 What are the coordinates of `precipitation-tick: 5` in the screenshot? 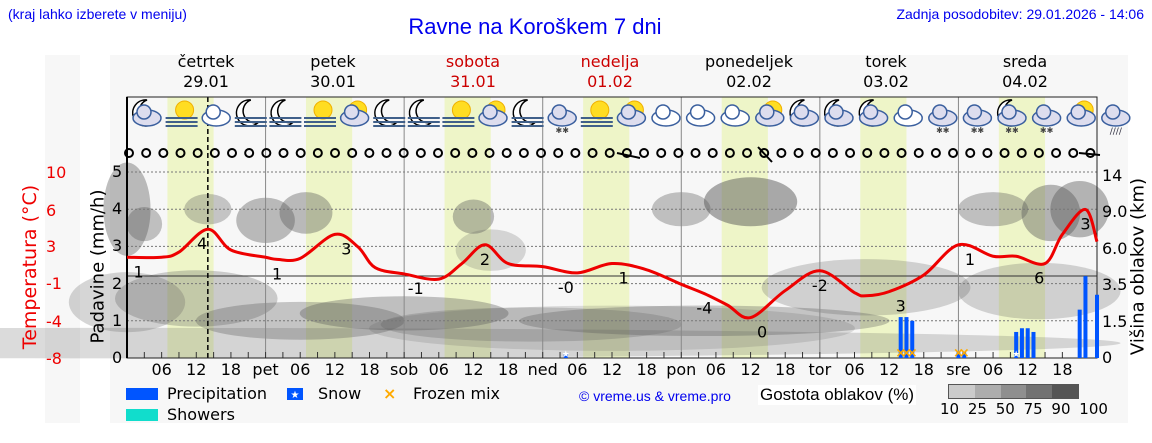 It's located at (117, 171).